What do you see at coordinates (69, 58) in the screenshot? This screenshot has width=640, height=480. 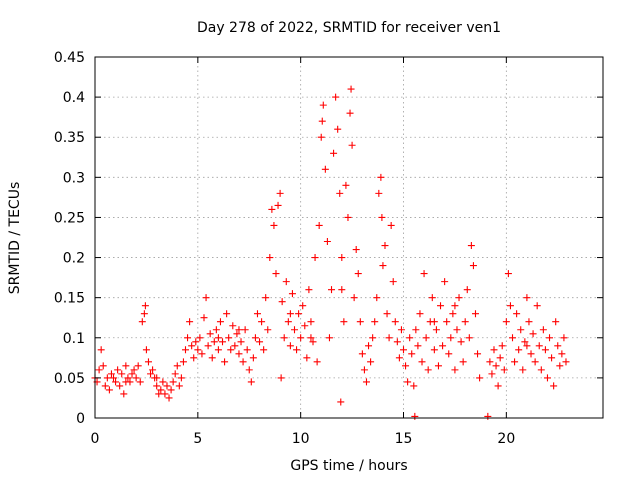 I see `y-tick-label: 0.45` at bounding box center [69, 58].